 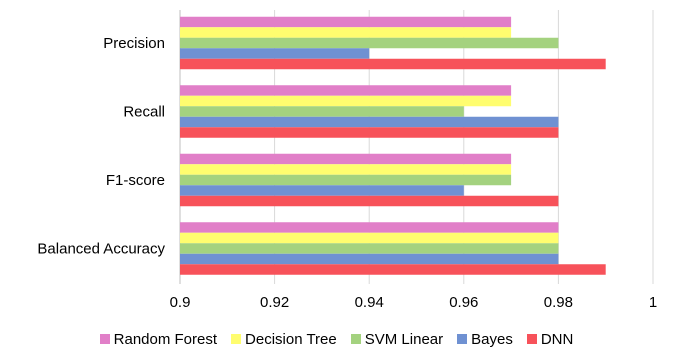 What do you see at coordinates (291, 339) in the screenshot?
I see `legend-label: Decision Tree` at bounding box center [291, 339].